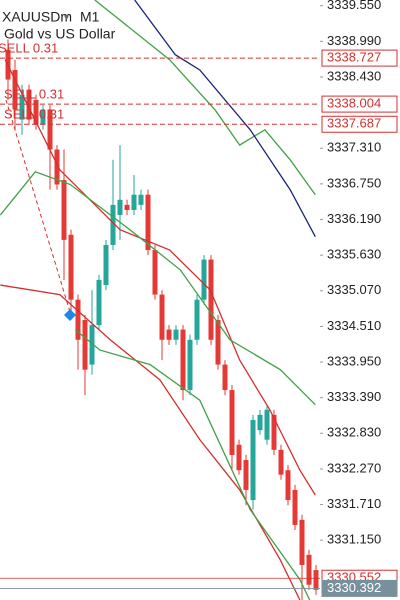 The image size is (400, 600). What do you see at coordinates (38, 206) in the screenshot?
I see `trade-history-line` at bounding box center [38, 206].